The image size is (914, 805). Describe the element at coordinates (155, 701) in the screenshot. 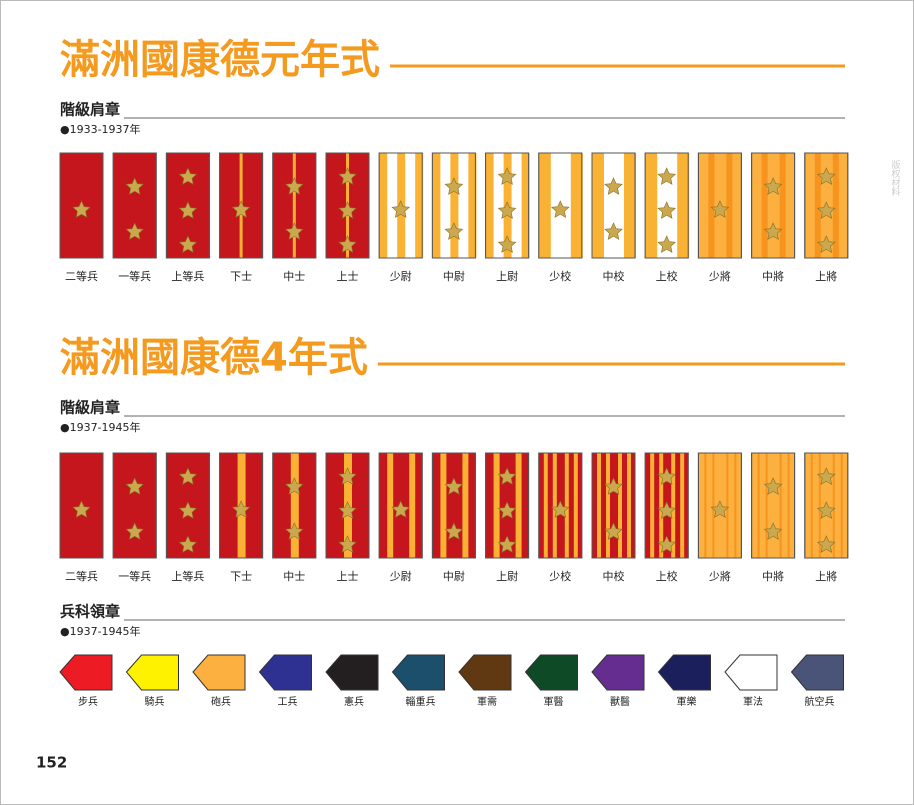

I see `branch-label: 騎兵` at that location.